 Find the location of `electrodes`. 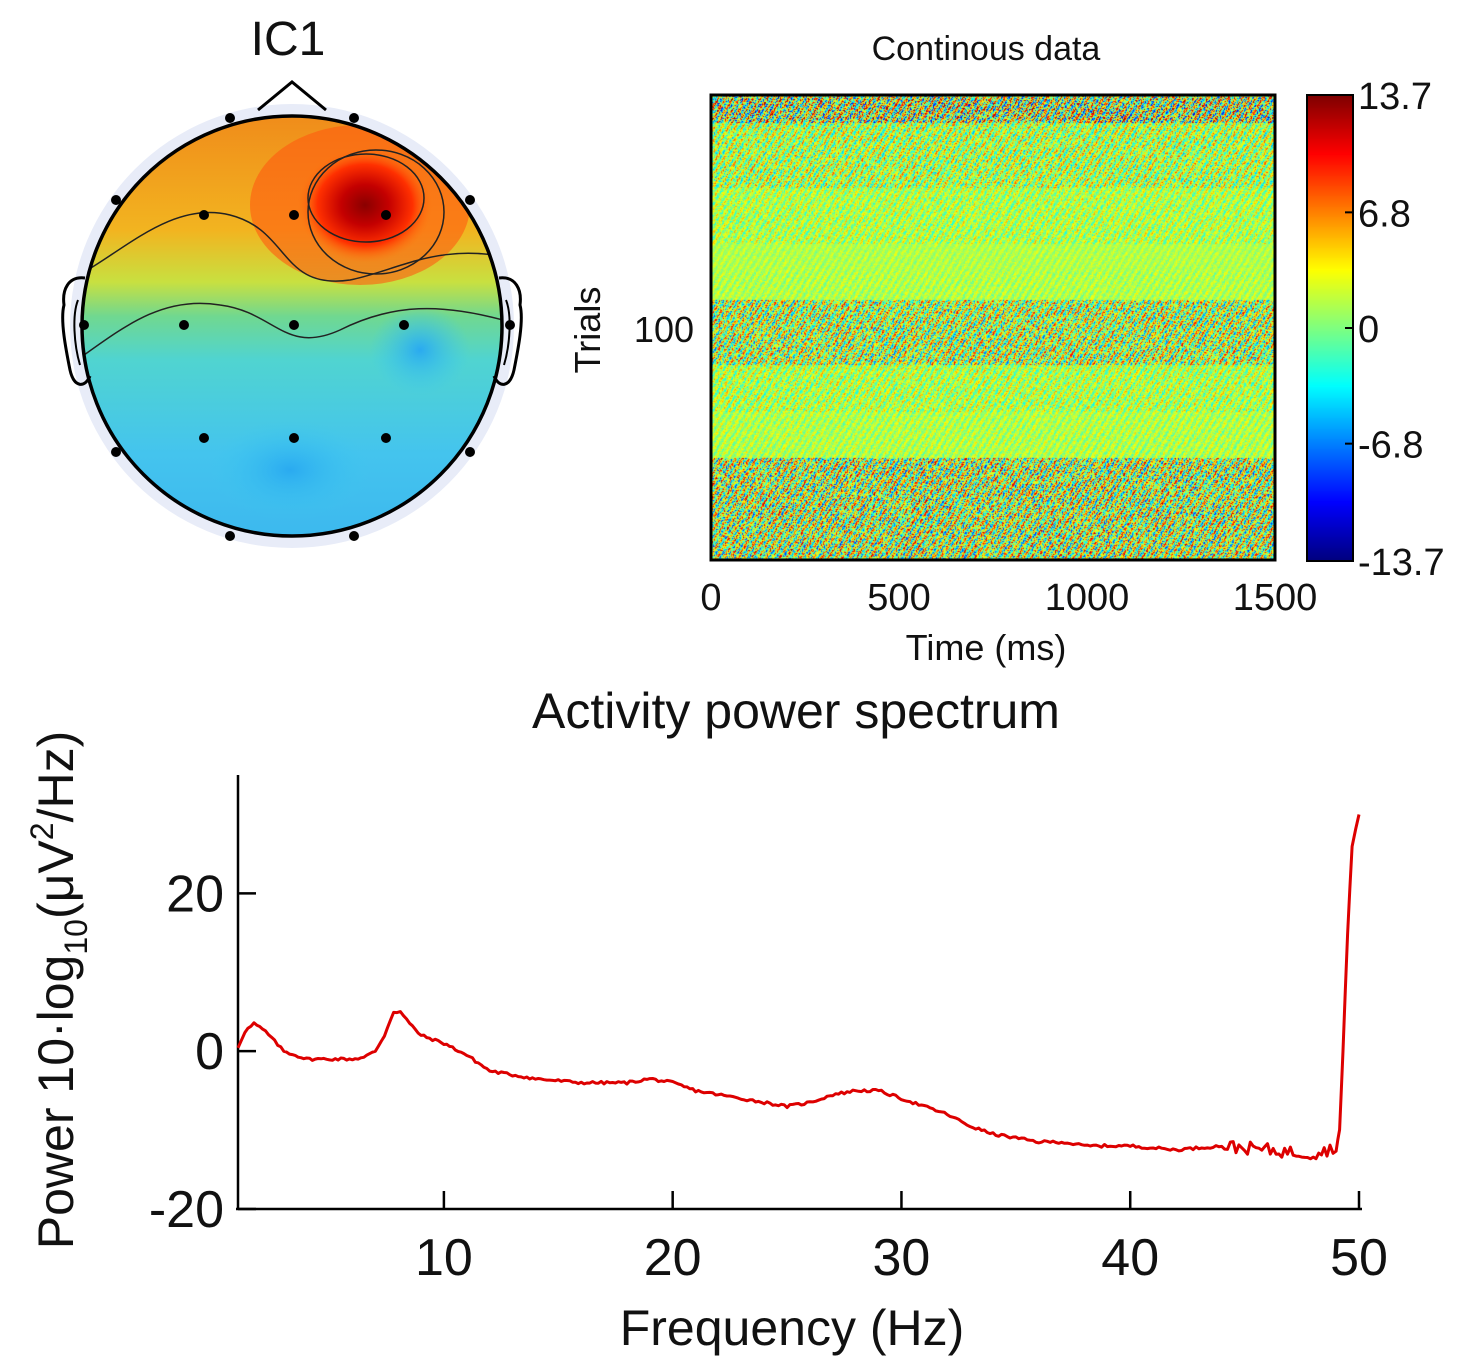

electrodes is located at coordinates (297, 327).